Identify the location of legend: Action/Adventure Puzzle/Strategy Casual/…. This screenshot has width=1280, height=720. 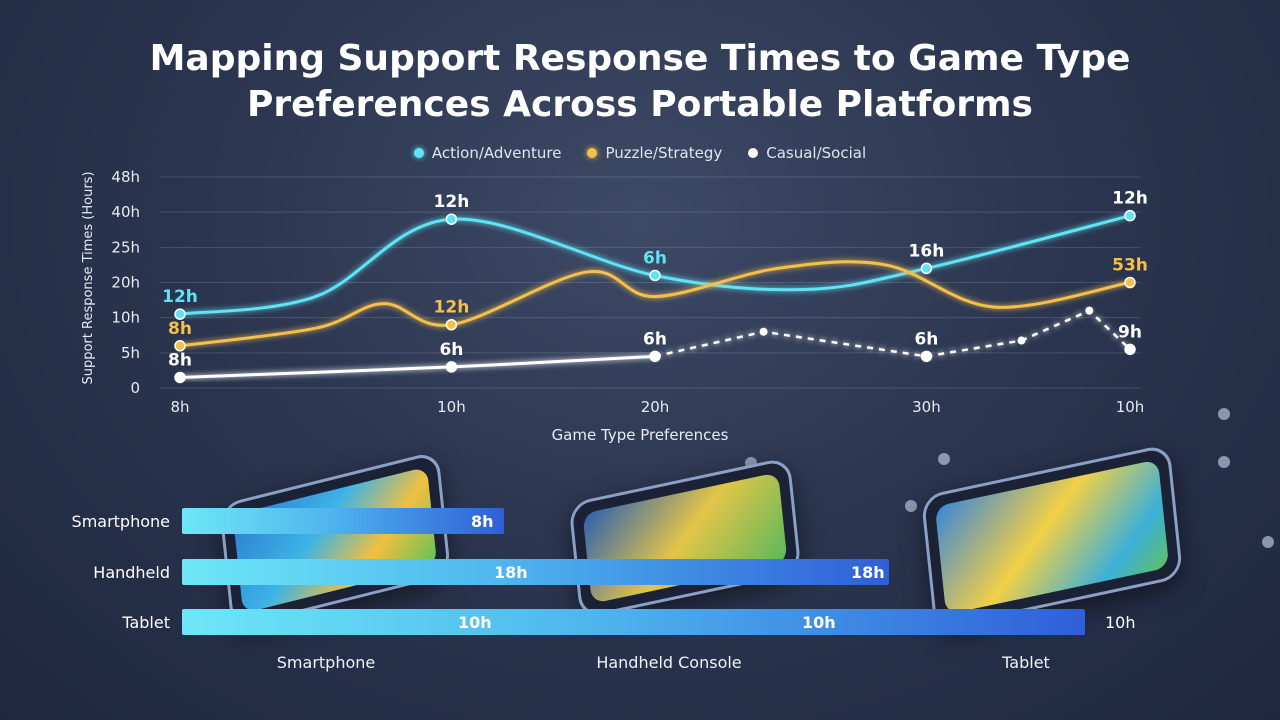
(640, 153).